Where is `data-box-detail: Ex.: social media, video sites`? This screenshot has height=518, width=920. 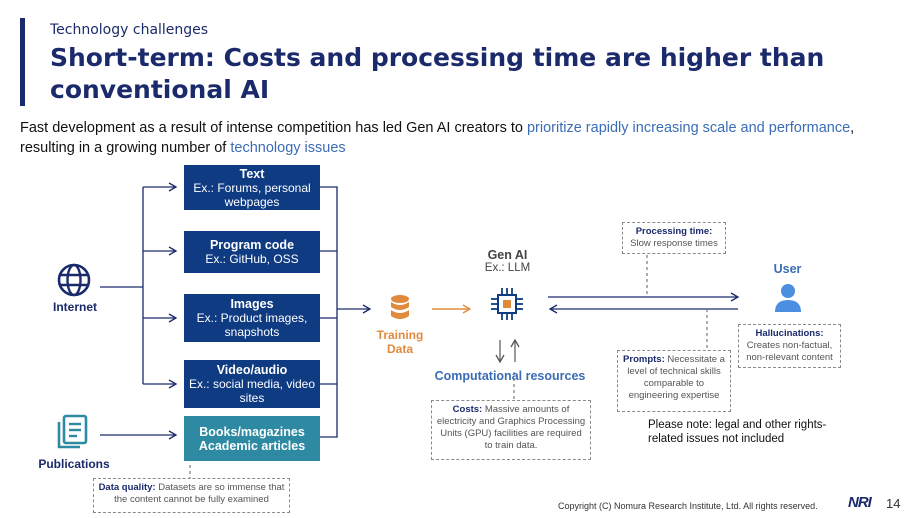
data-box-detail: Ex.: social media, video sites is located at coordinates (252, 391).